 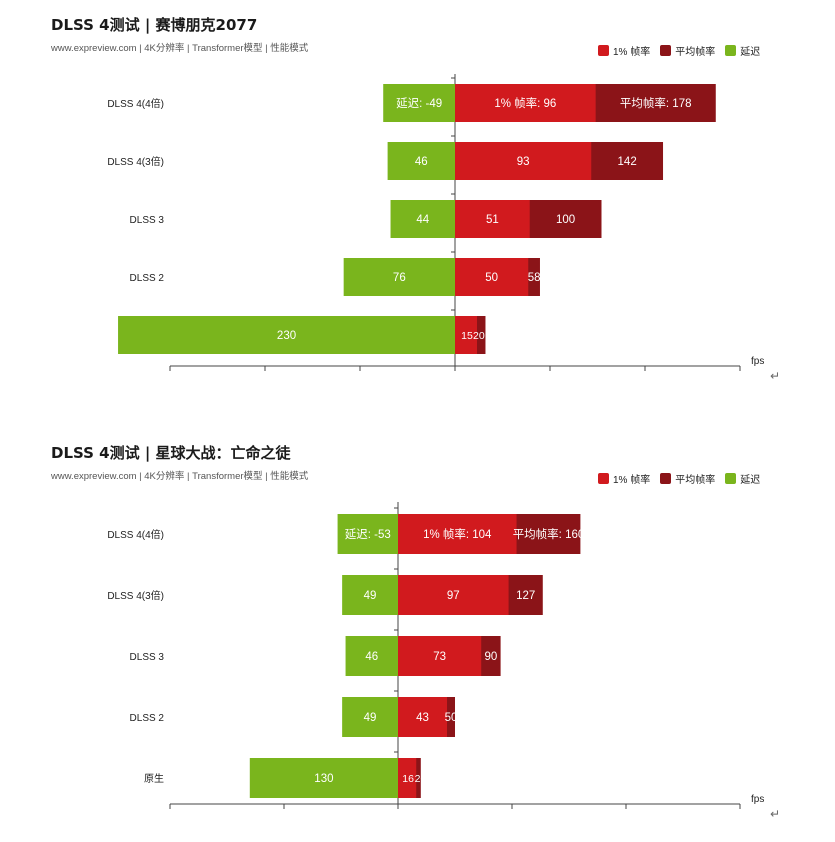 I want to click on data-label-latency: 130, so click(x=323, y=779).